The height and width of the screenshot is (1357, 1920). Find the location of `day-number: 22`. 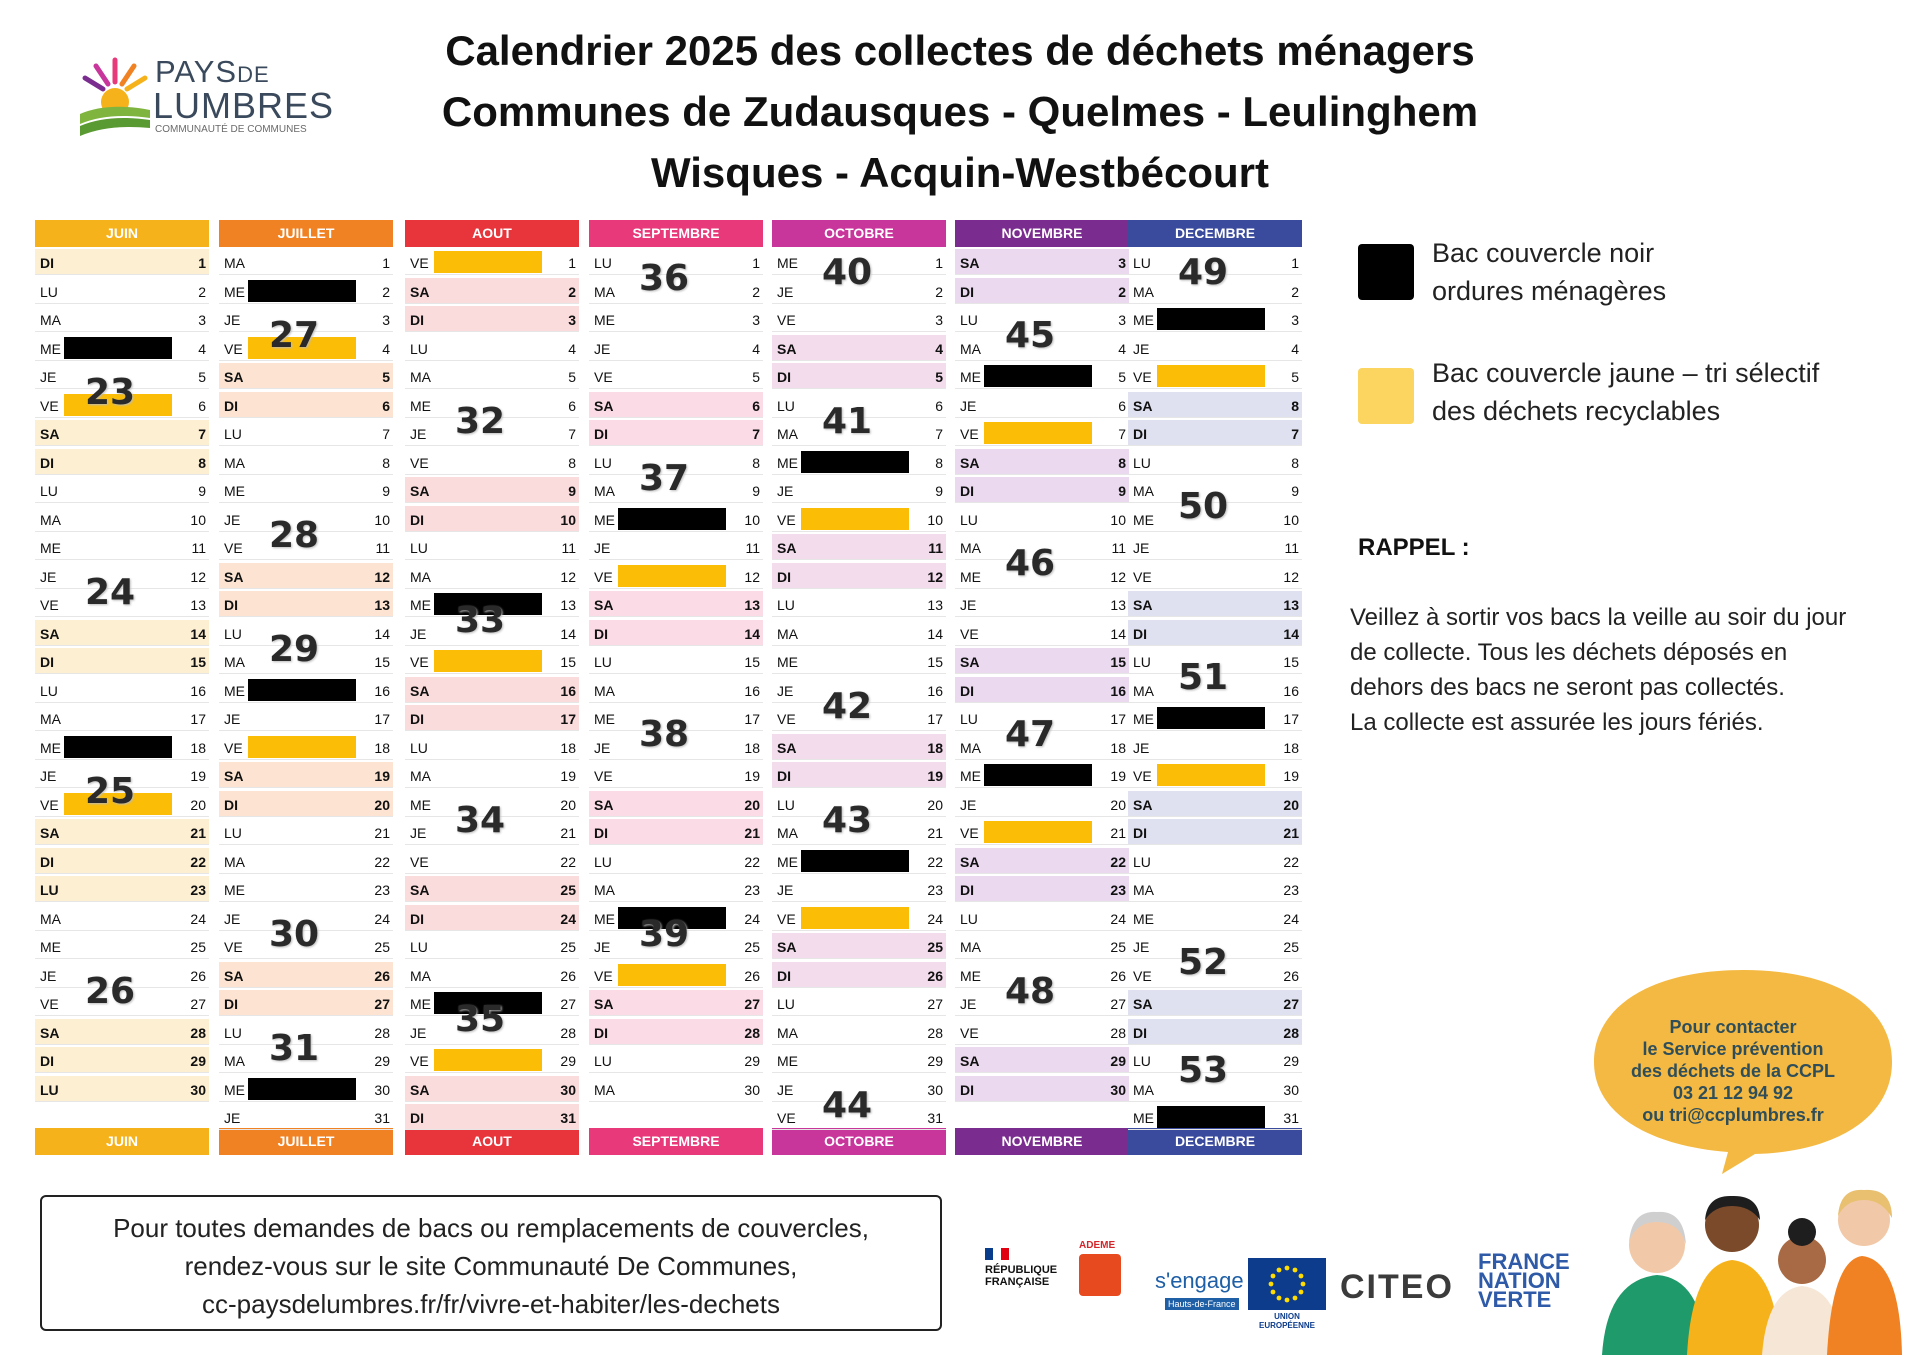

day-number: 22 is located at coordinates (198, 861).